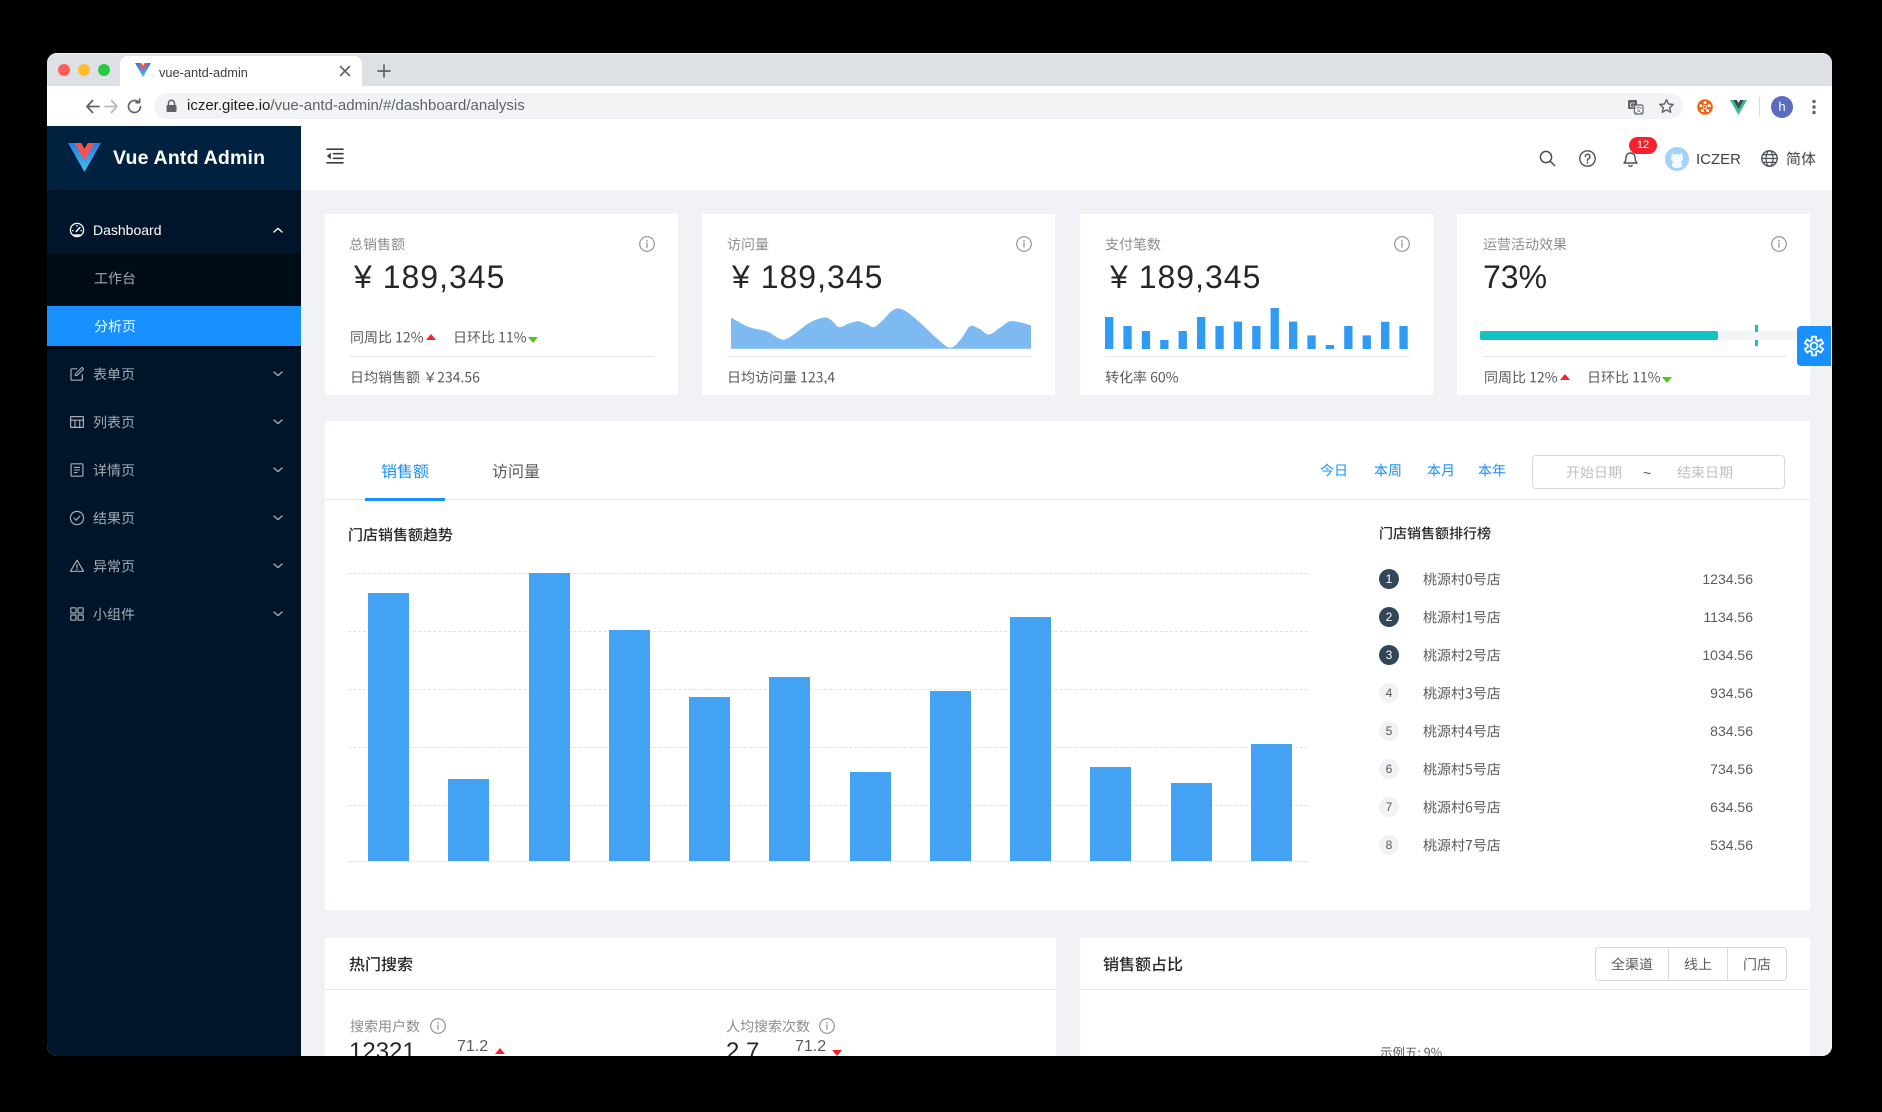 The image size is (1882, 1112). Describe the element at coordinates (1633, 104) in the screenshot. I see `svg-text: G` at that location.